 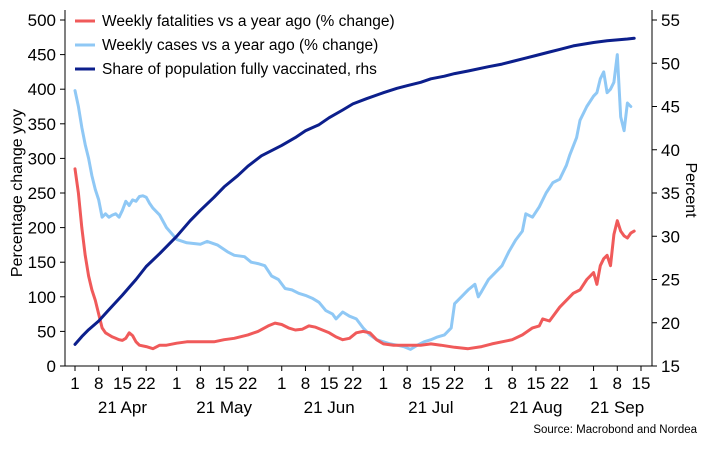 I want to click on x-month-label: 21 Aug, so click(x=535, y=407).